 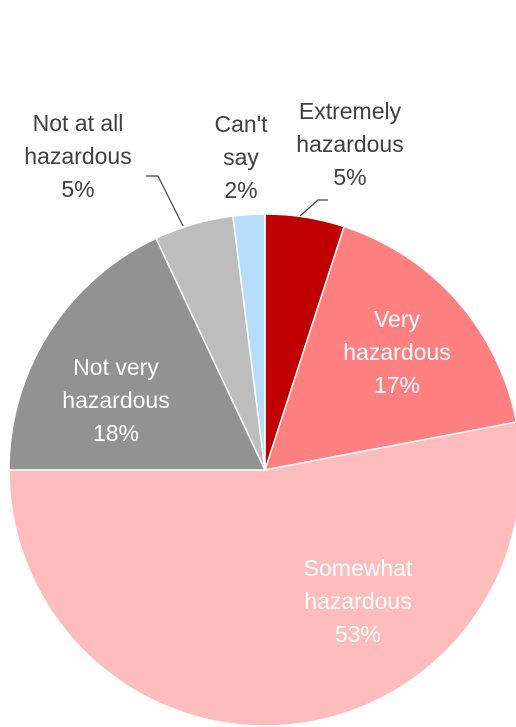 What do you see at coordinates (77, 189) in the screenshot?
I see `slice-percent-4: 5%` at bounding box center [77, 189].